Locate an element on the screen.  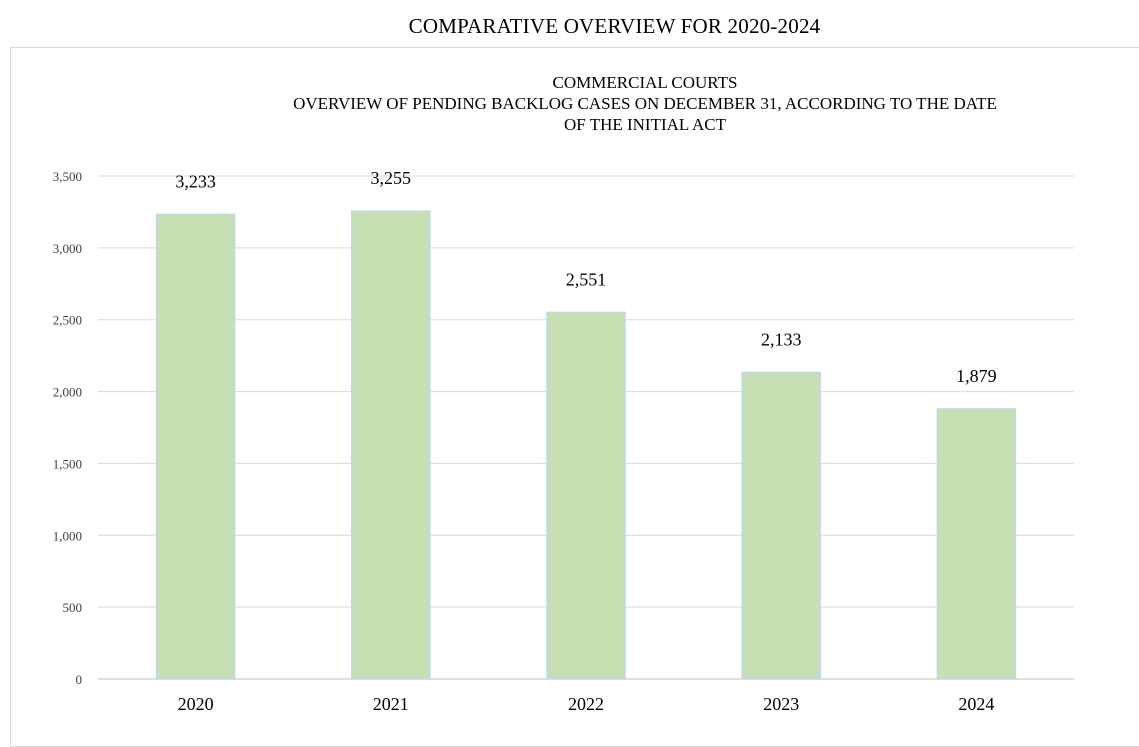
x-tick-label: 2021 is located at coordinates (391, 704).